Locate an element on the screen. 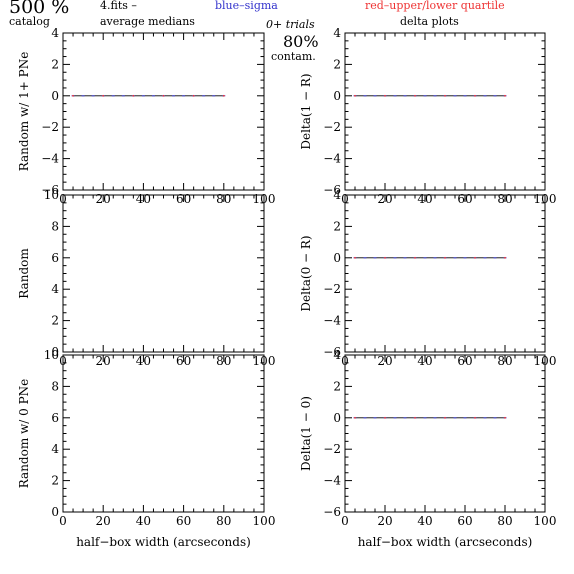 Image resolution: width=574 pixels, height=574 pixels. contam-label: contam. is located at coordinates (293, 56).